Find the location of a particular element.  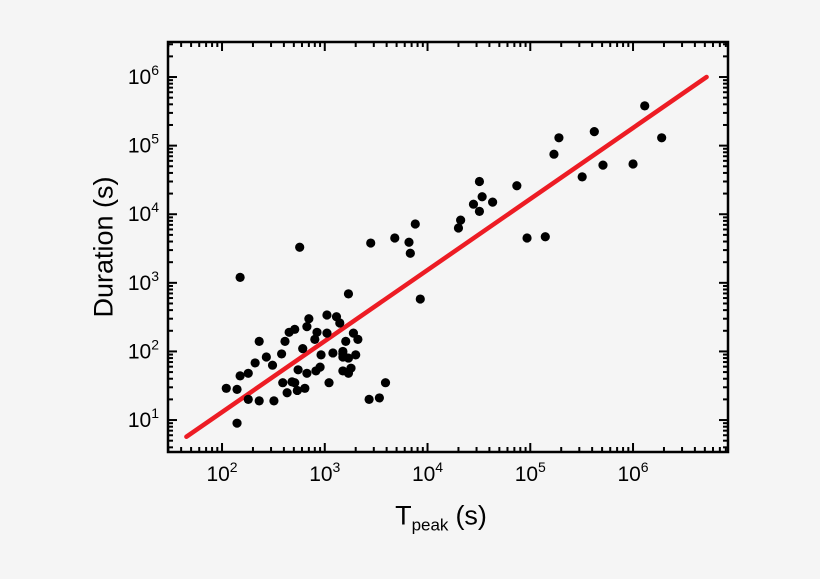

x-tick-label: 10³ is located at coordinates (324, 472).